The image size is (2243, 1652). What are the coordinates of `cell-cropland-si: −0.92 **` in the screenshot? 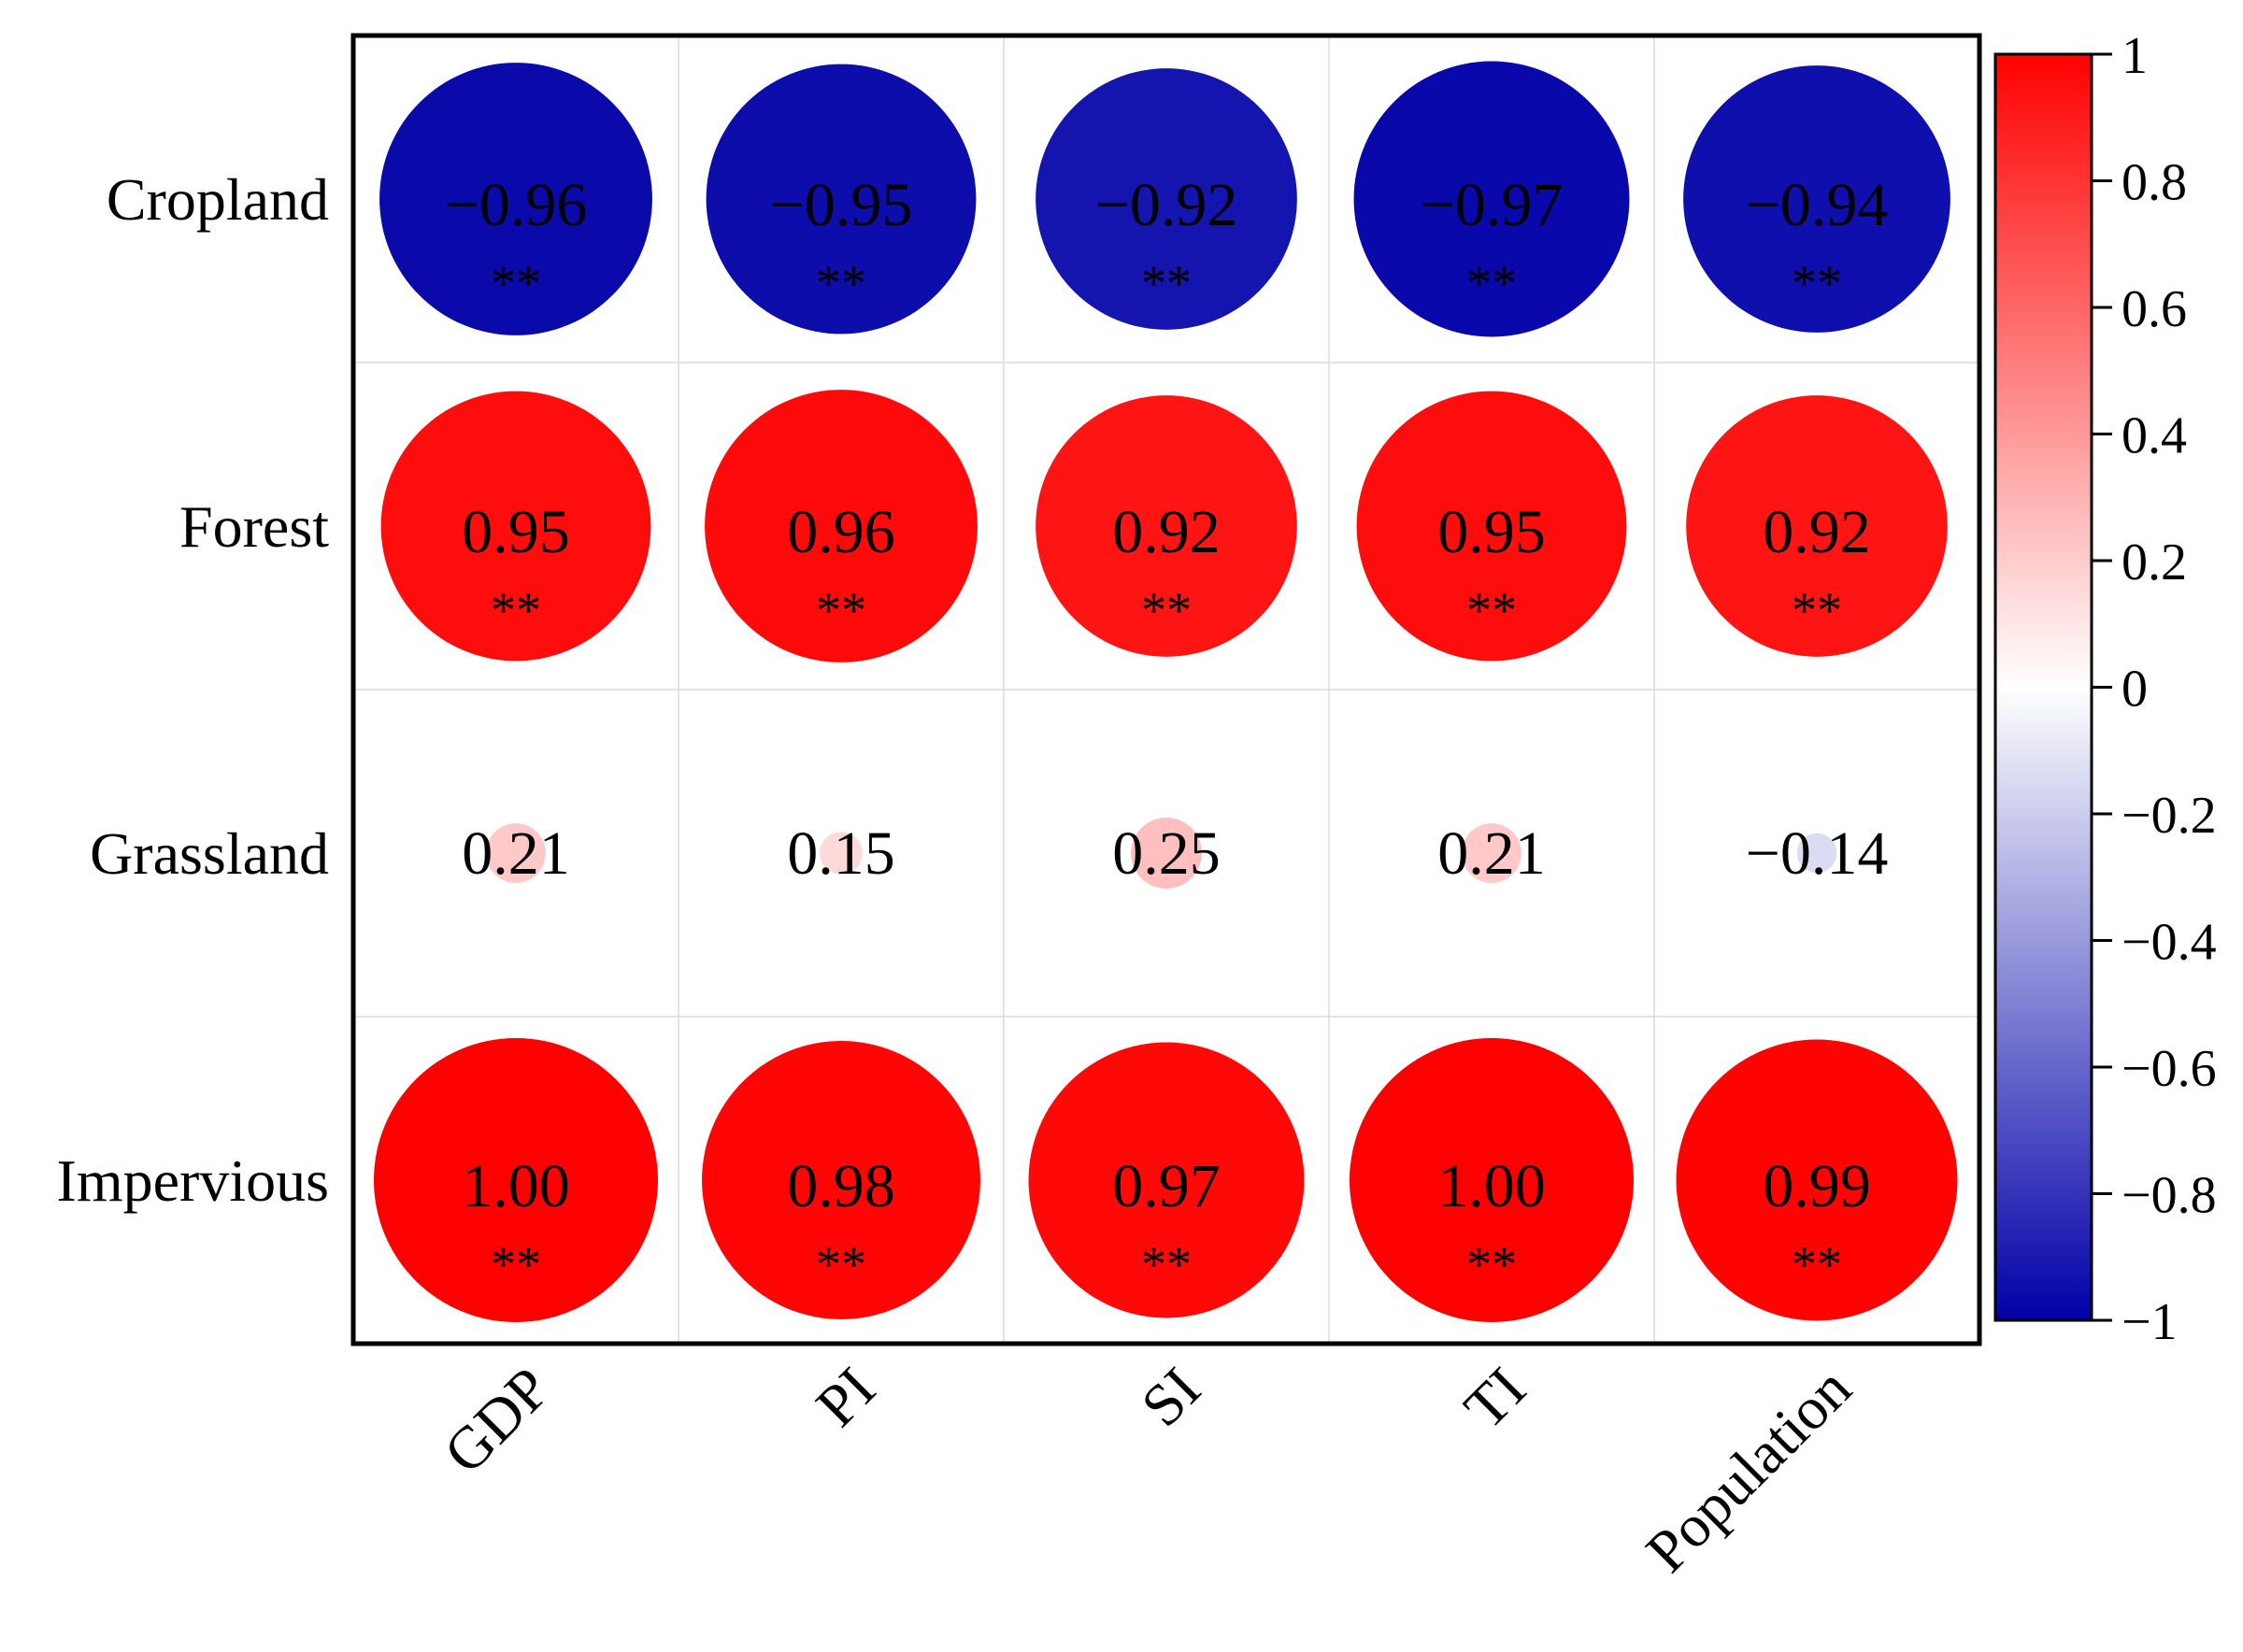 It's located at (1166, 199).